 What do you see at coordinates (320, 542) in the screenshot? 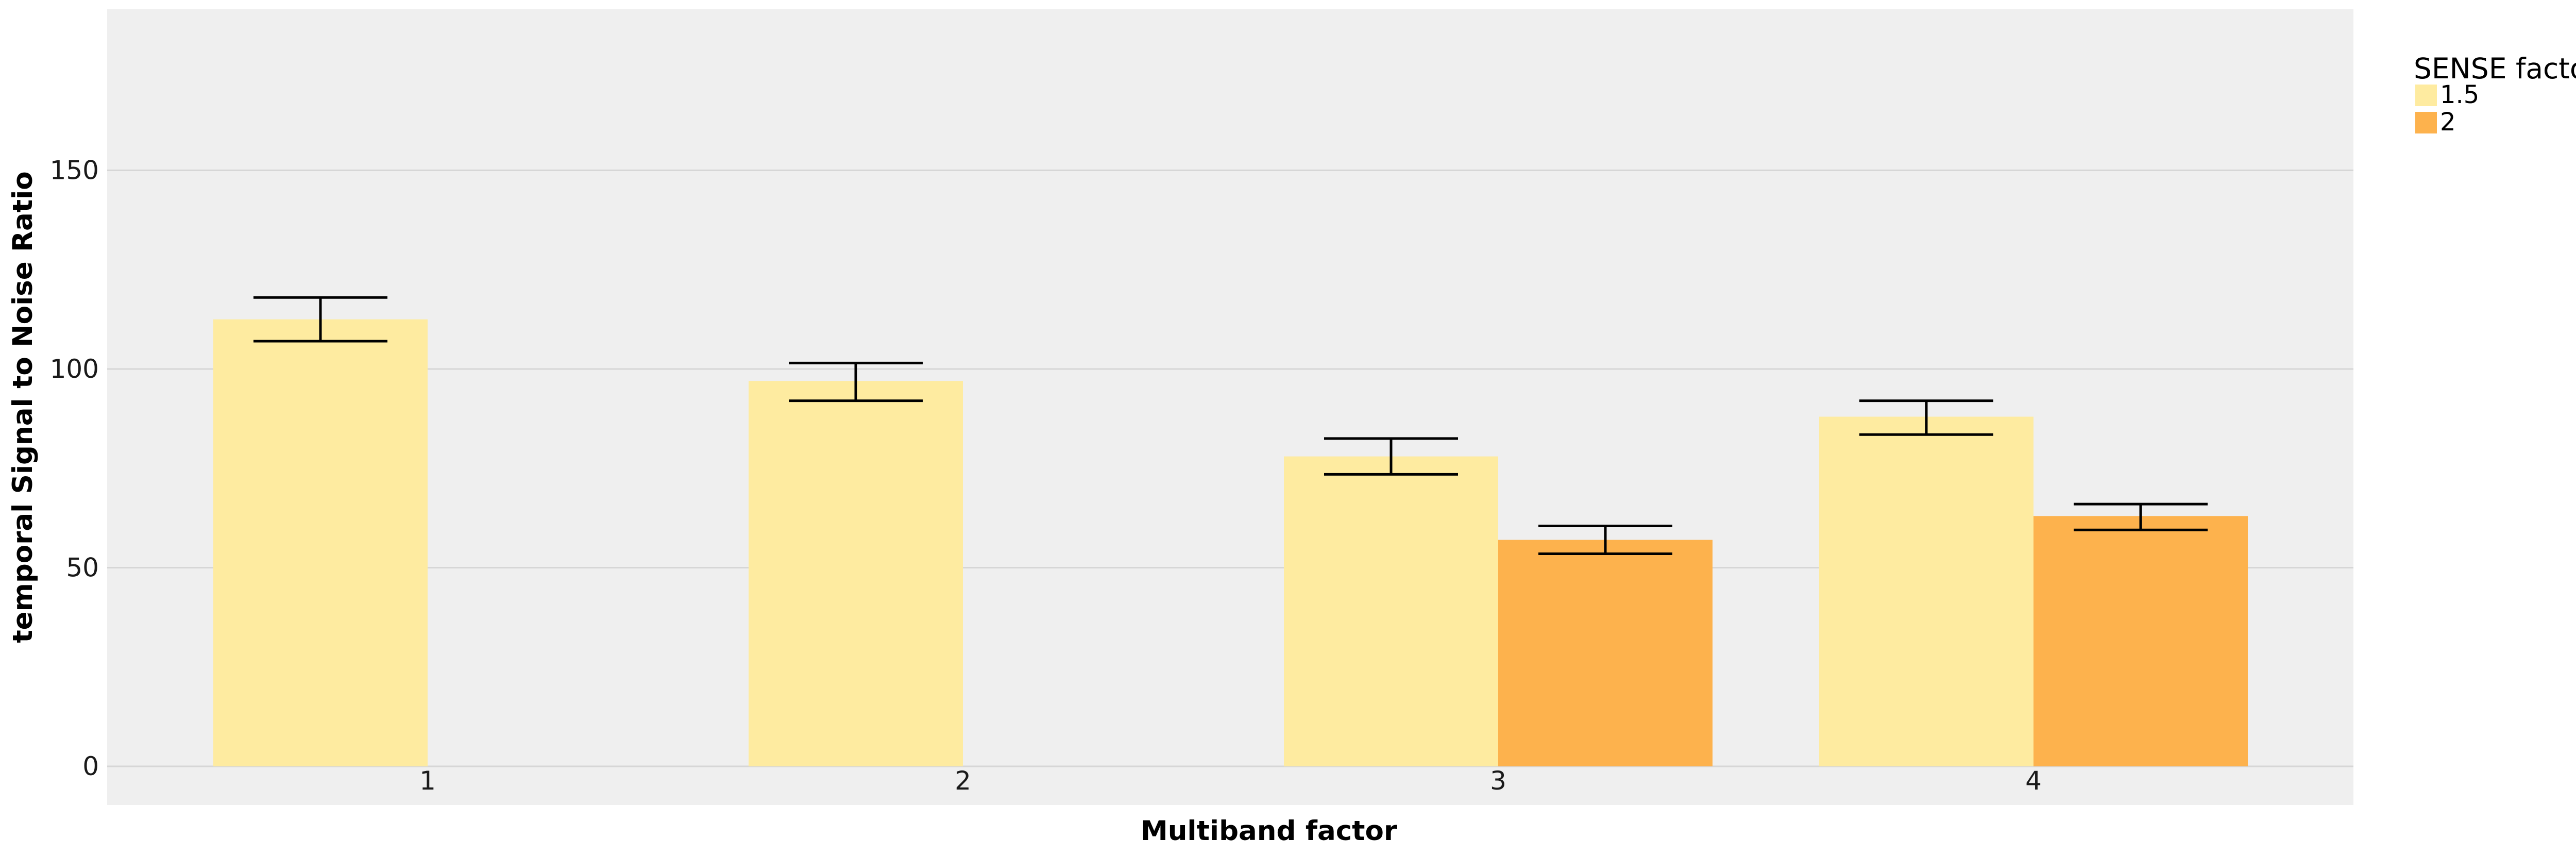
I see `bar-series-1.5-cat-1` at bounding box center [320, 542].